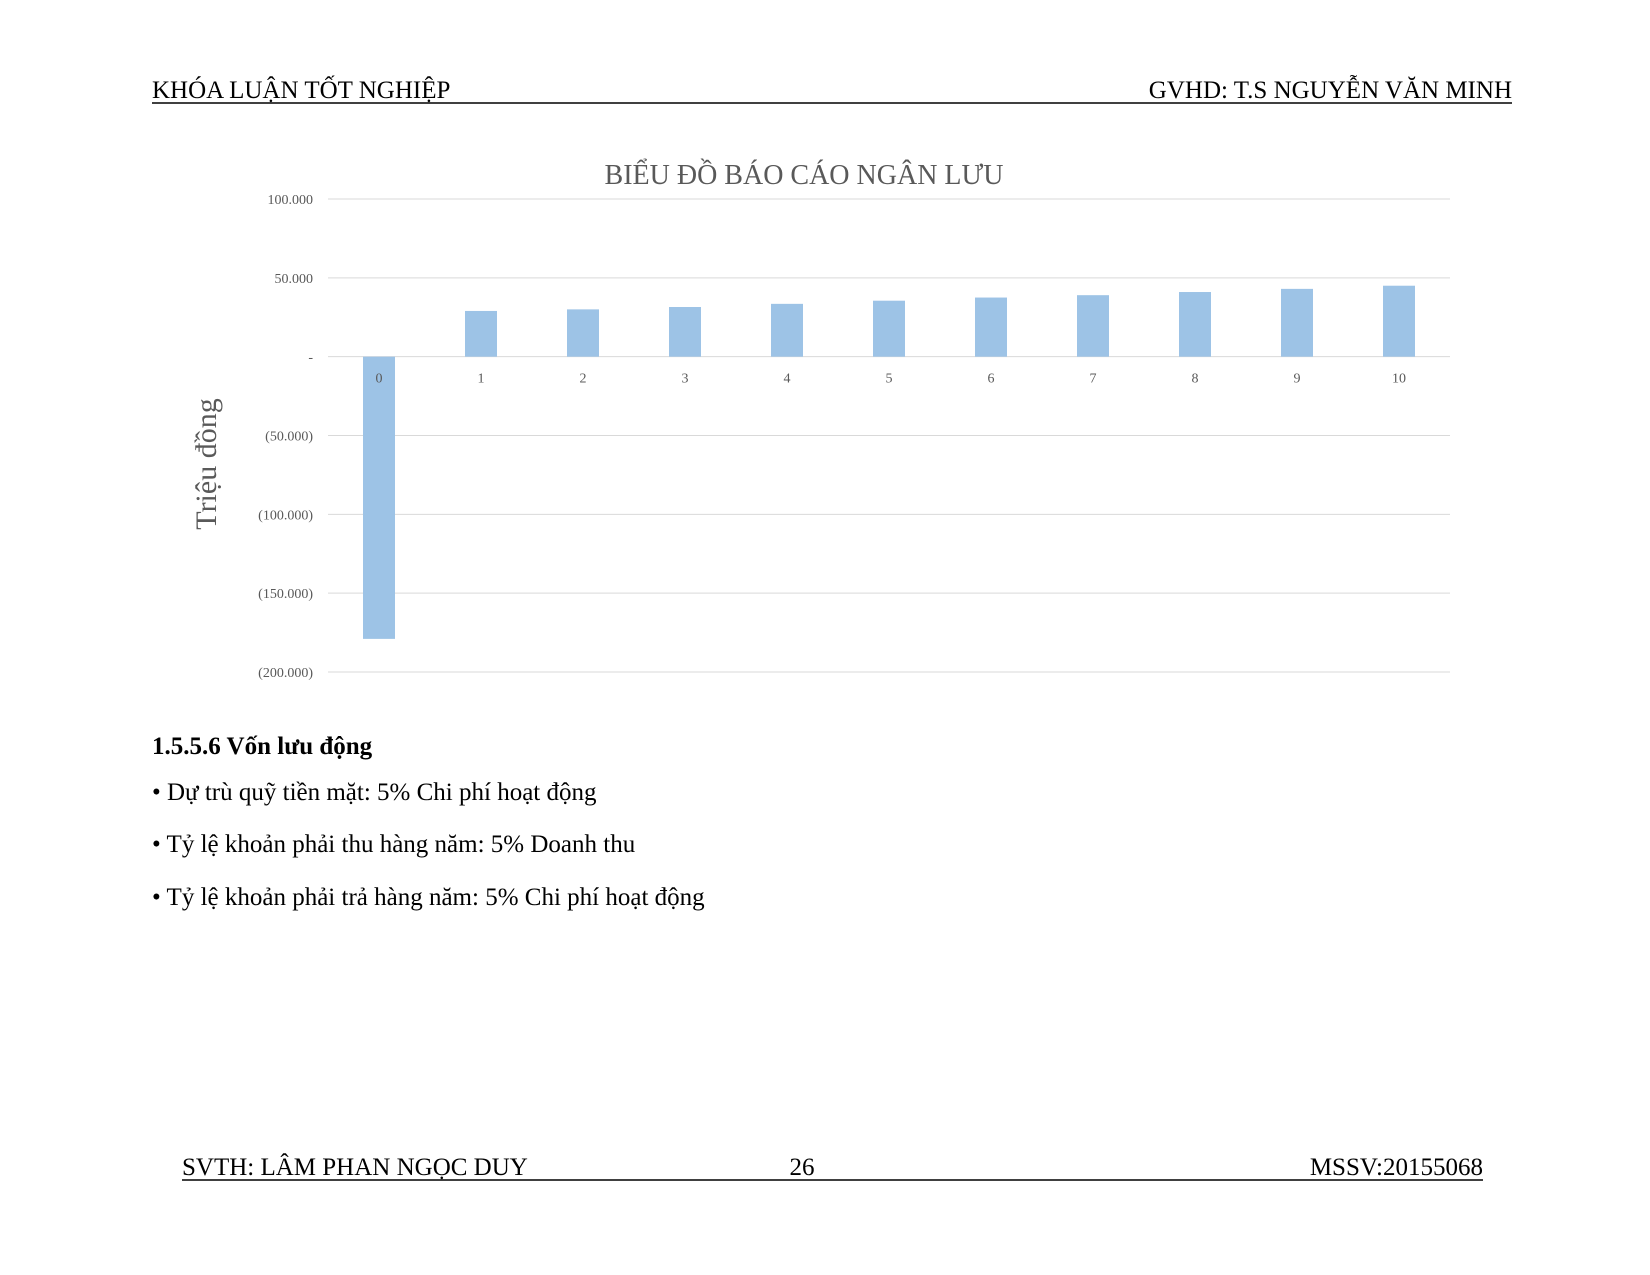 The image size is (1650, 1275). What do you see at coordinates (294, 279) in the screenshot?
I see `y-tick-label: 50.000` at bounding box center [294, 279].